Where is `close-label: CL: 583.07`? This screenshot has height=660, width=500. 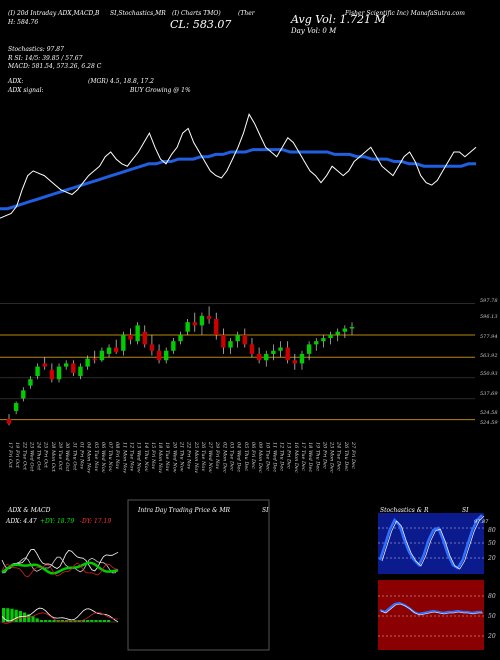
close-label: CL: 583.07 is located at coordinates (201, 24).